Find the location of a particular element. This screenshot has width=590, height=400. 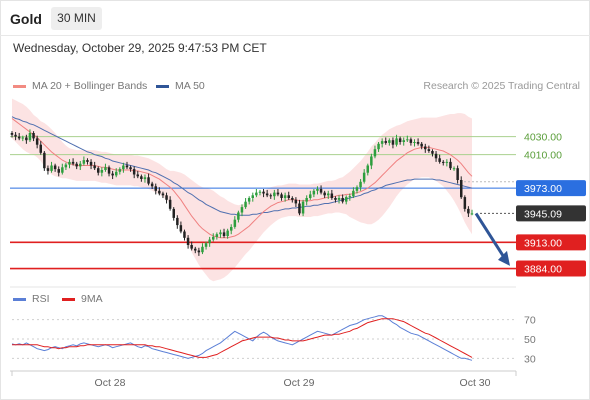

rsi-ma-line is located at coordinates (242, 338).